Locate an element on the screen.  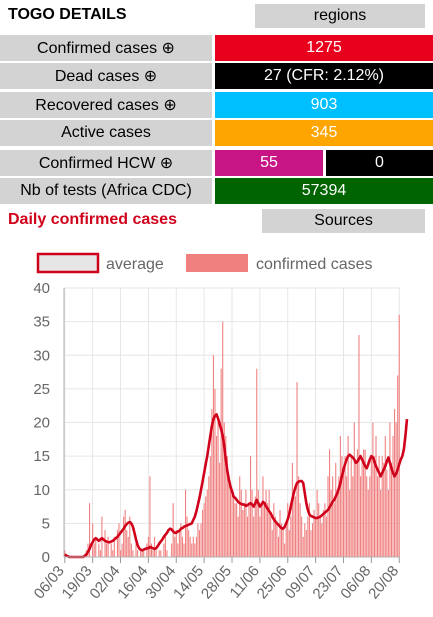
recovered-row: Recovered cases ⊕ 903 is located at coordinates (216, 105).